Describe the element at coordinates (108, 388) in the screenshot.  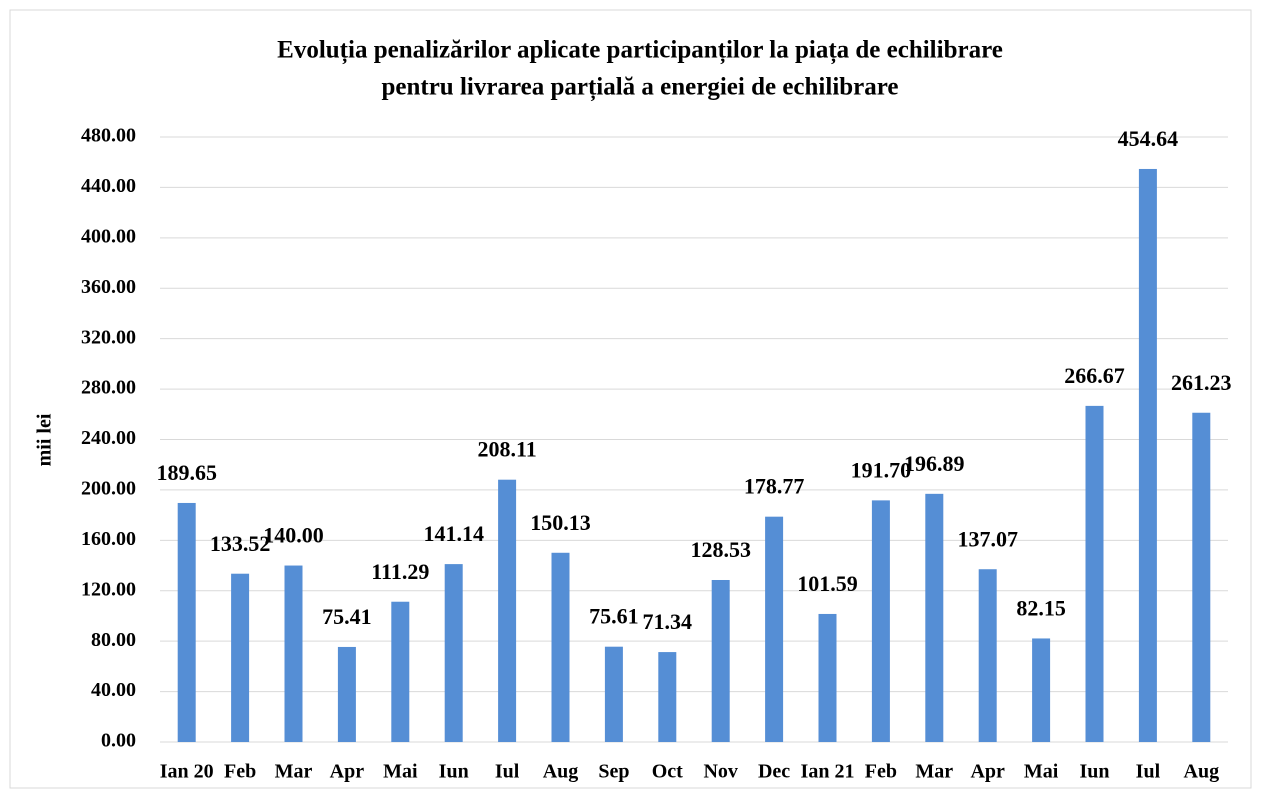
I see `y-tick-label: 280.00` at that location.